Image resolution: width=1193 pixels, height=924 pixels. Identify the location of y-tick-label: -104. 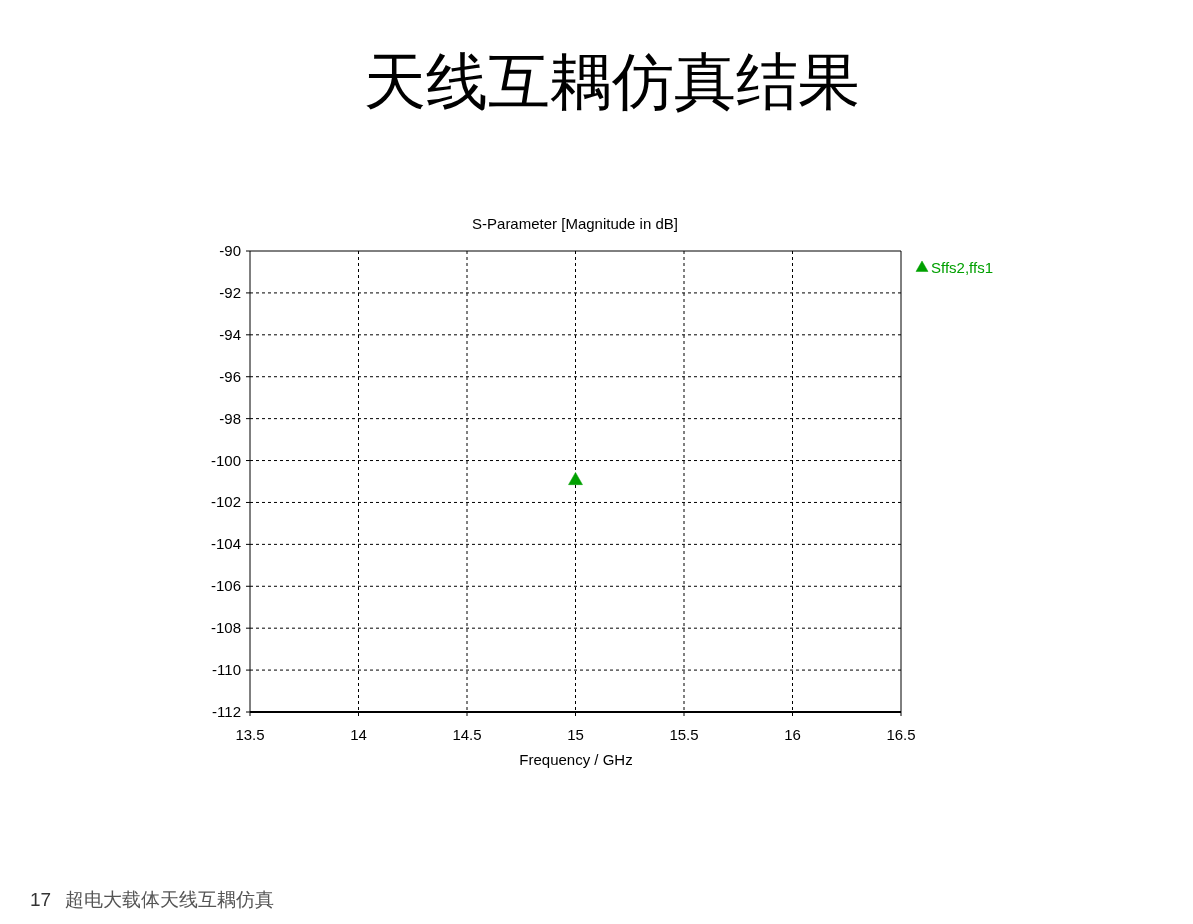
(225, 544).